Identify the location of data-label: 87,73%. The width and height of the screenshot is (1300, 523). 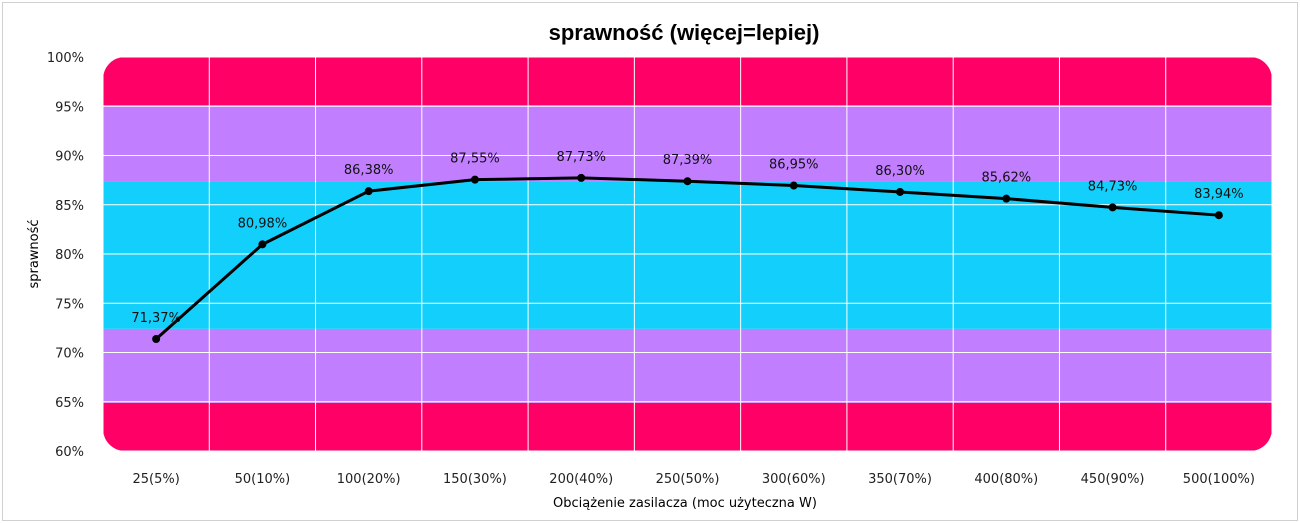
(581, 157).